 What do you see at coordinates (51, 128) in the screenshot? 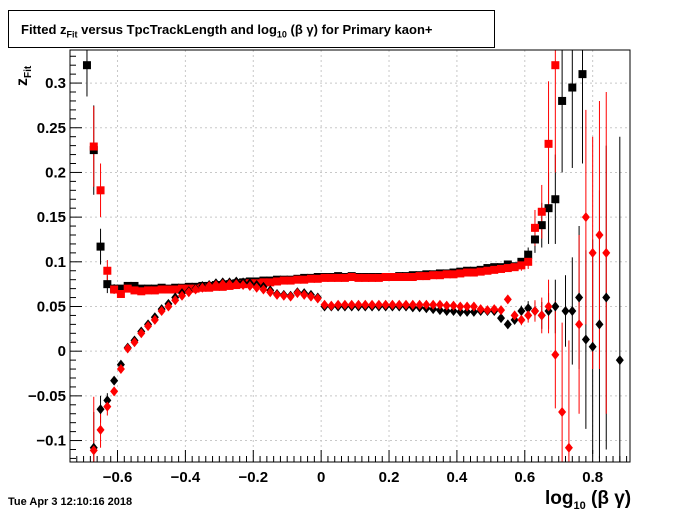
I see `y-tick-label: 0.25` at bounding box center [51, 128].